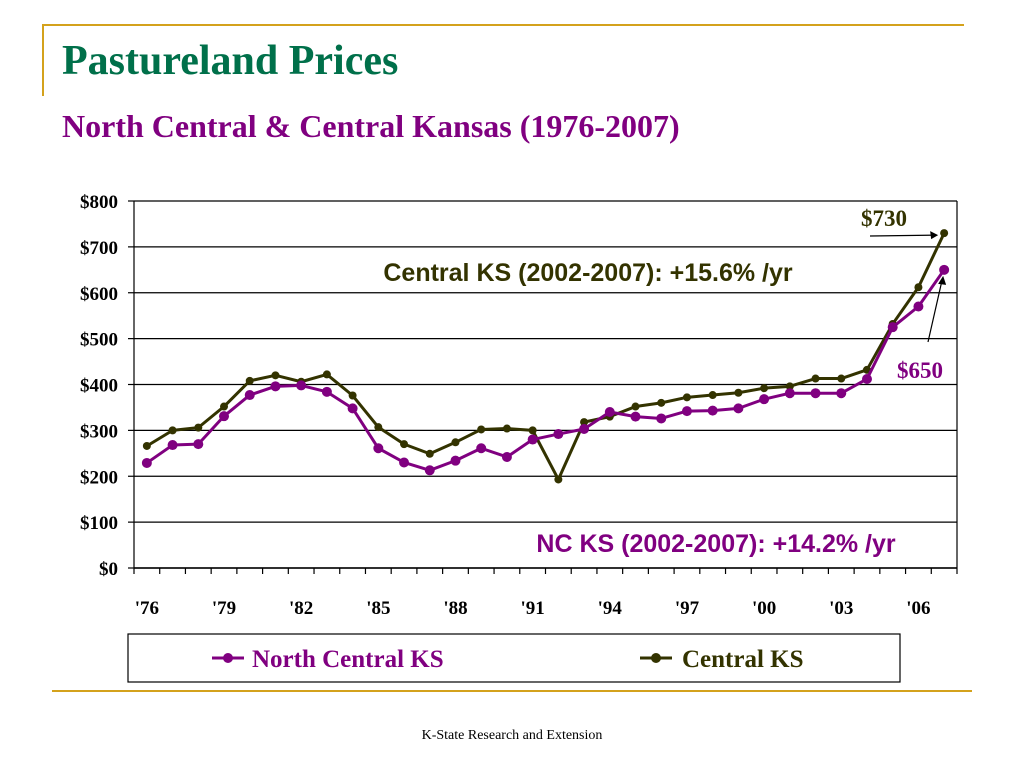  What do you see at coordinates (918, 608) in the screenshot?
I see `x-tick-label: '06` at bounding box center [918, 608].